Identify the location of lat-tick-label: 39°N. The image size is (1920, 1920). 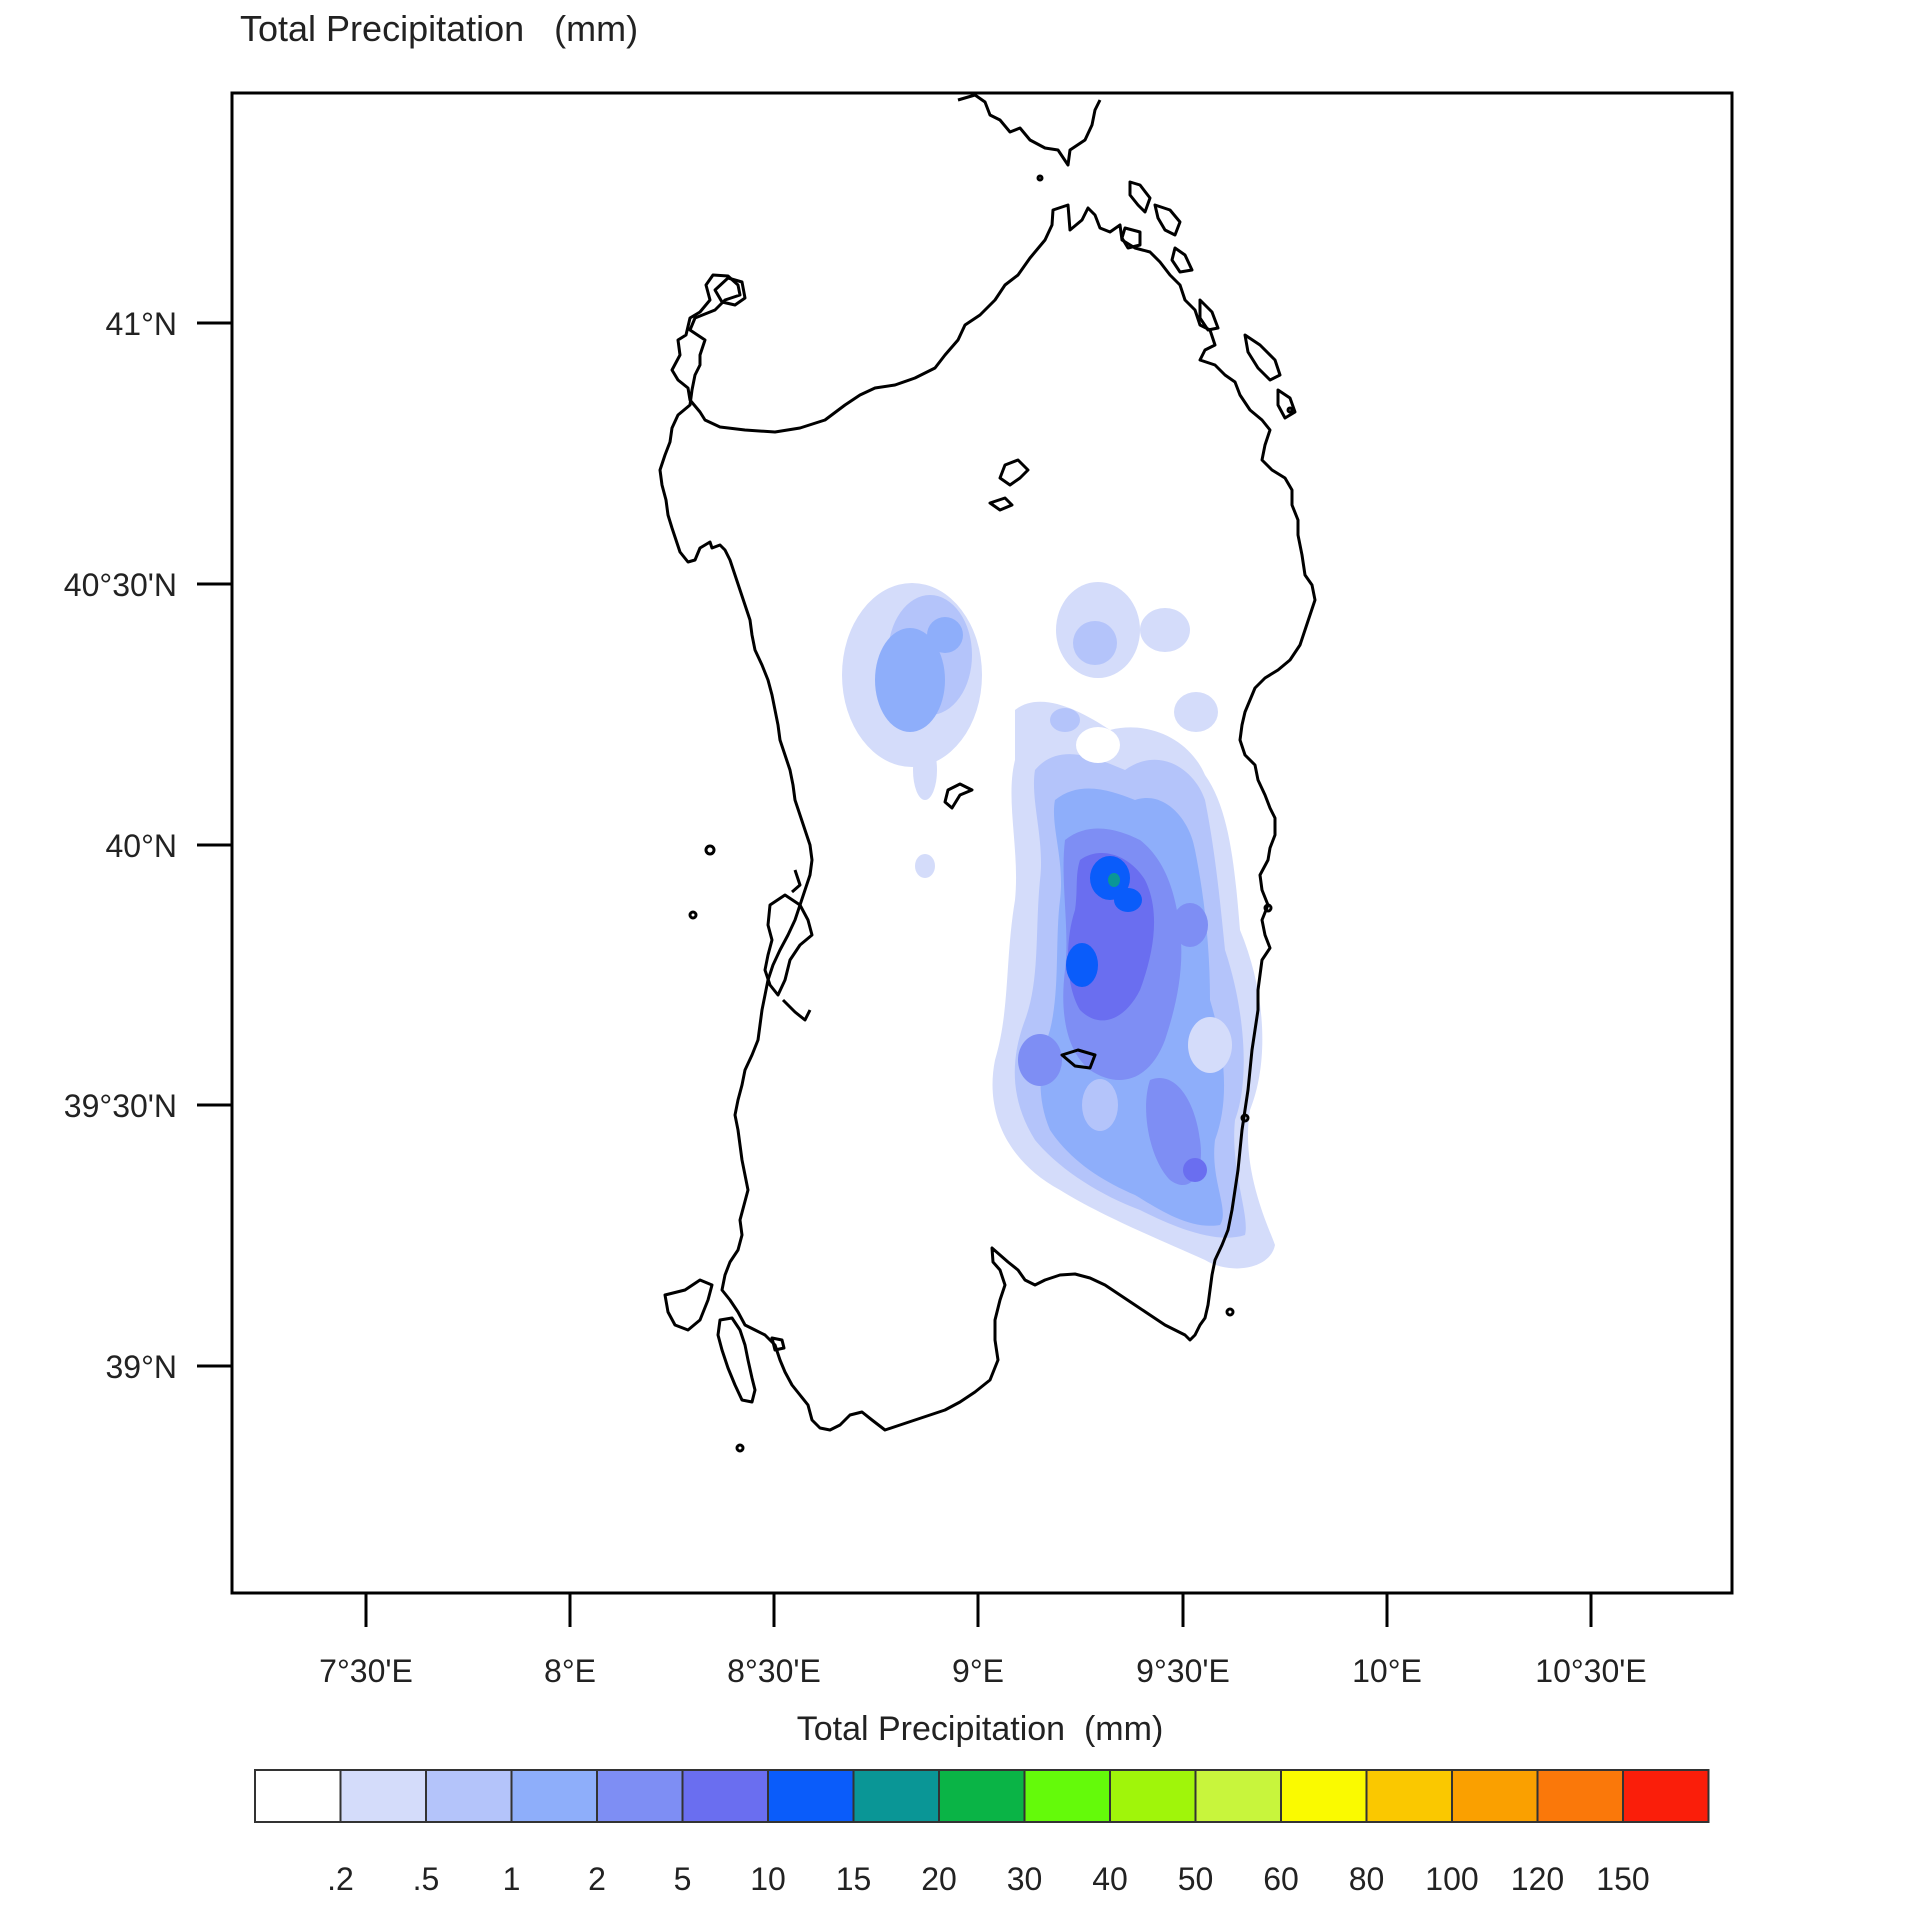
(142, 1367).